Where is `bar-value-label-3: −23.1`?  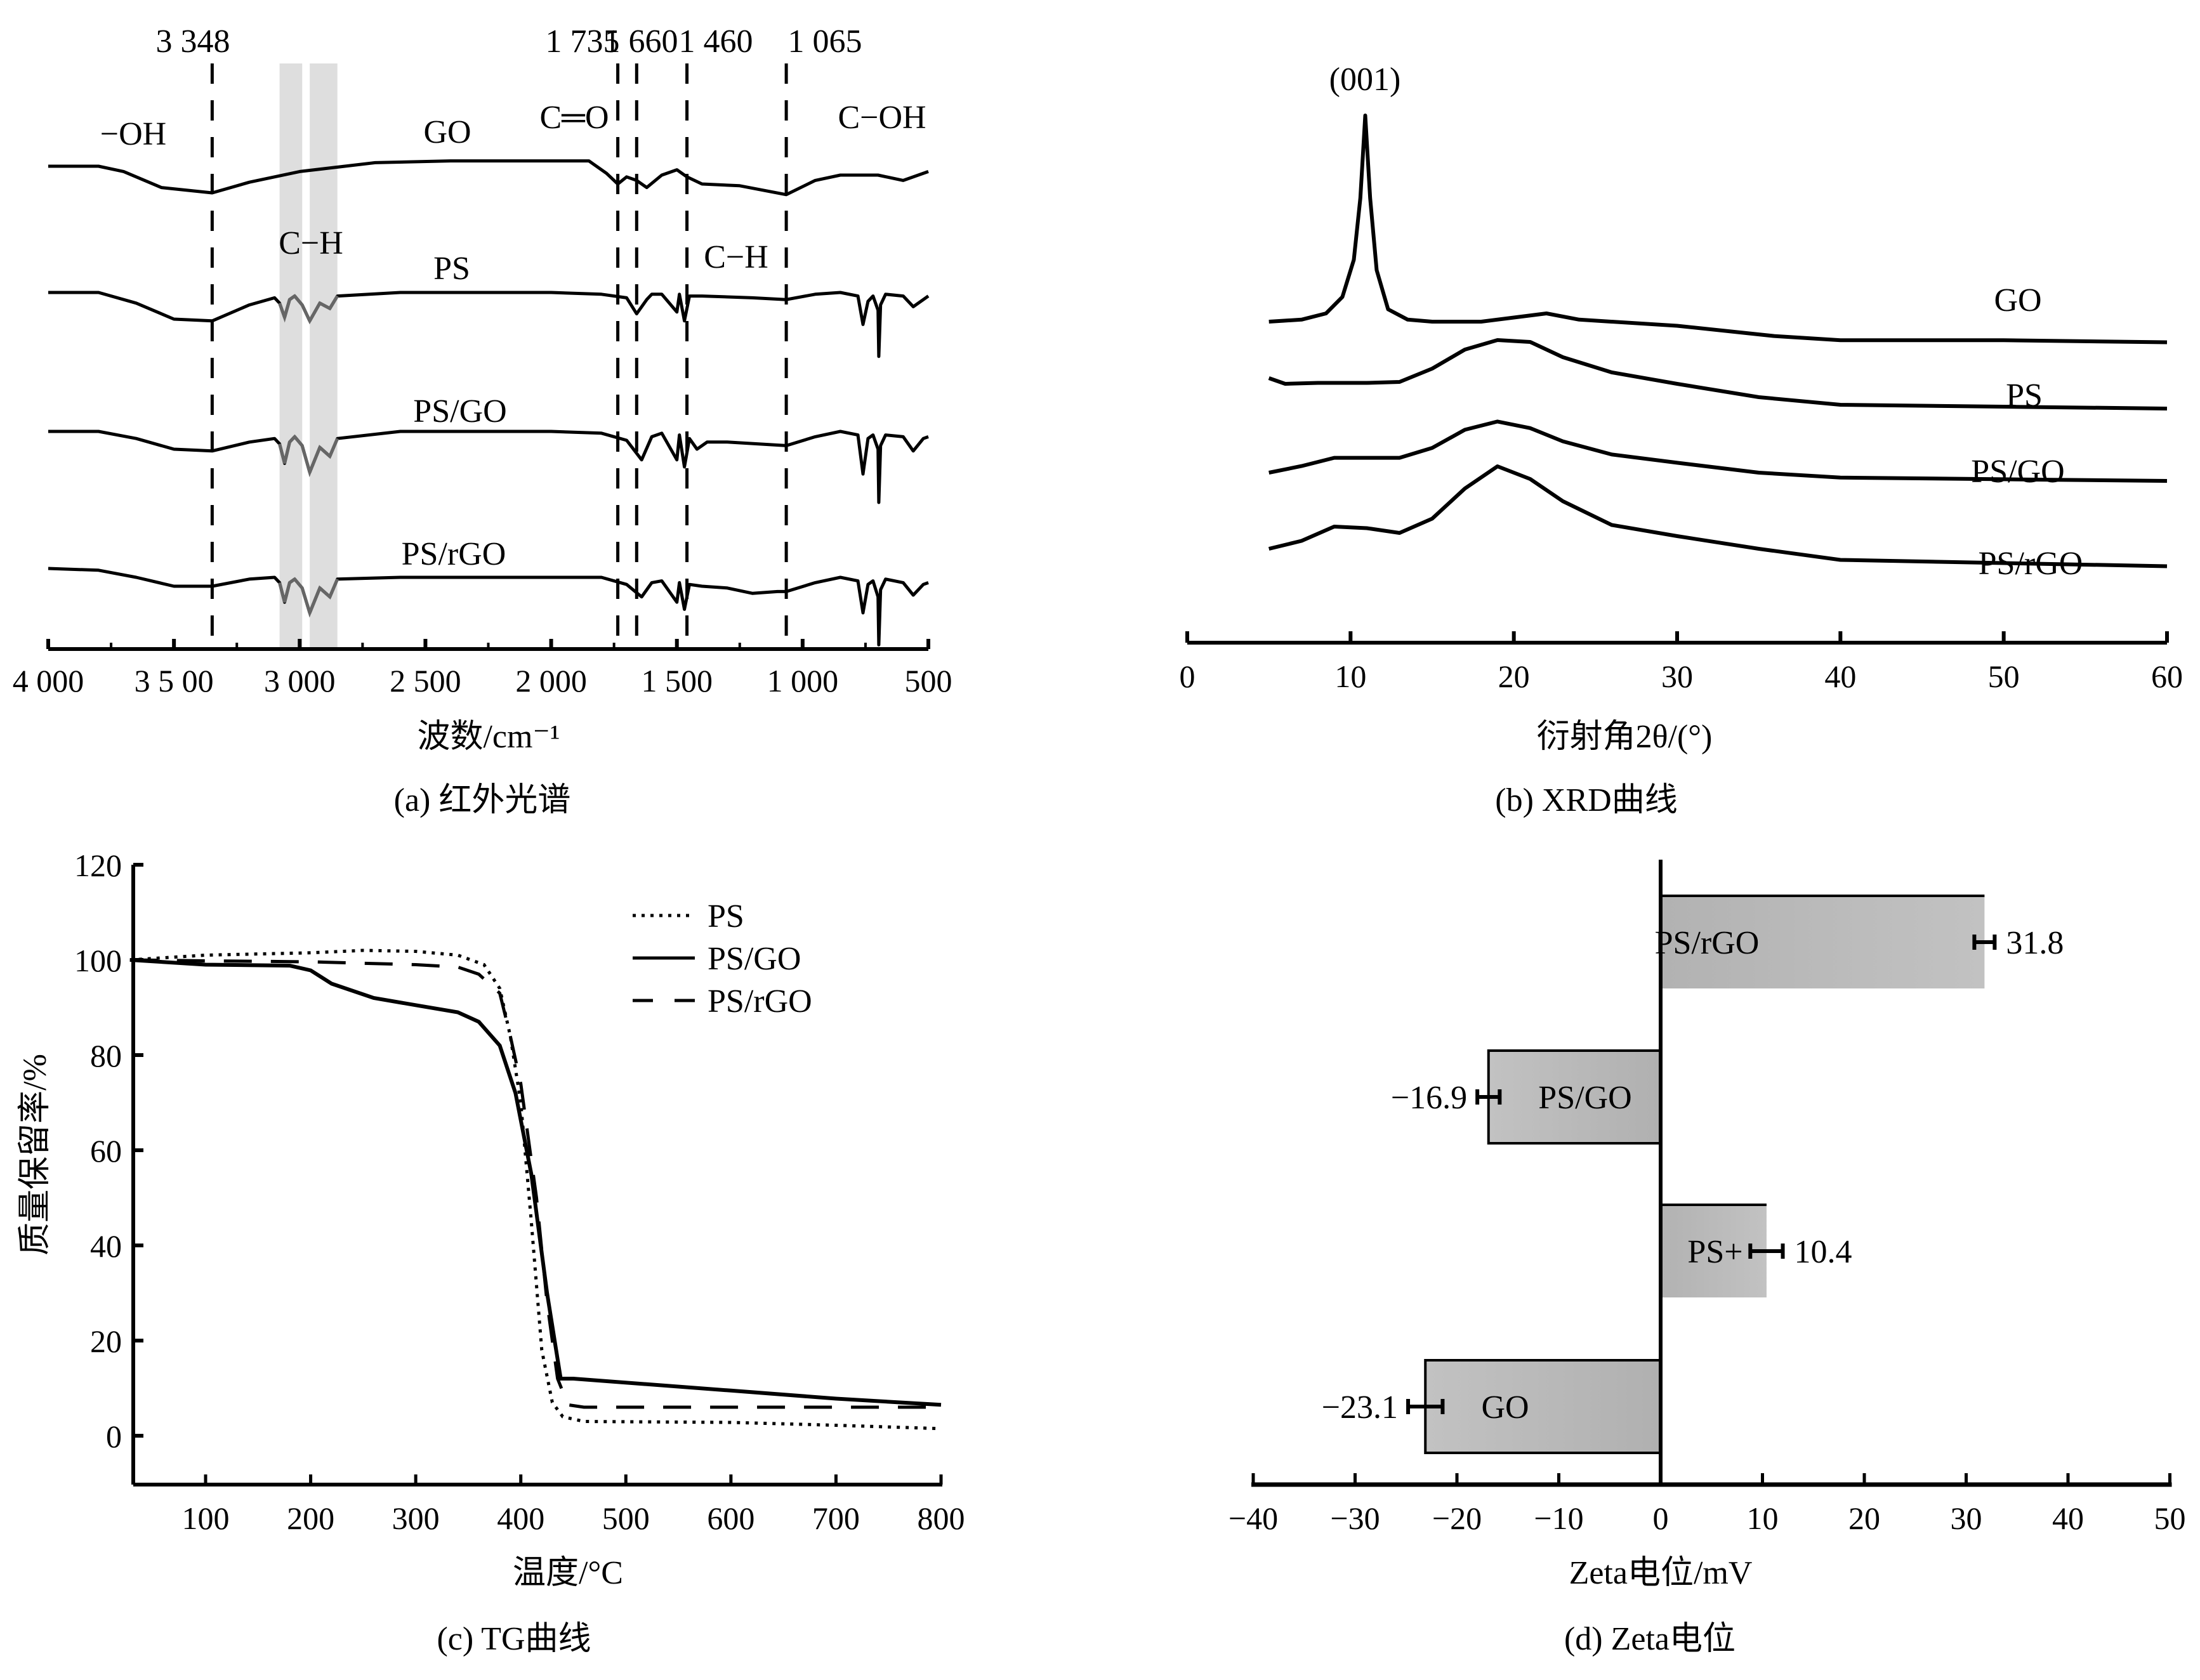
bar-value-label-3: −23.1 is located at coordinates (1360, 1407).